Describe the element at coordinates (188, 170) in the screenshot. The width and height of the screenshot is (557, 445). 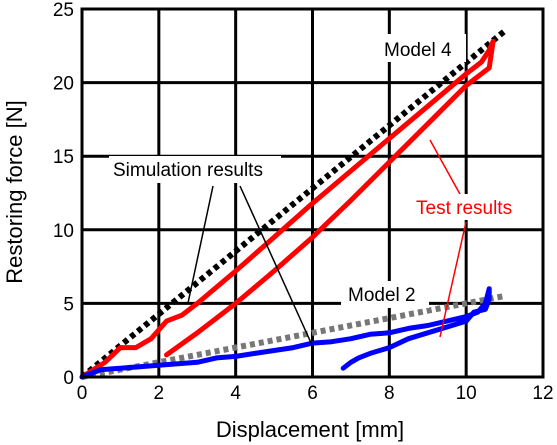
I see `simulation-label: Simulation results` at that location.